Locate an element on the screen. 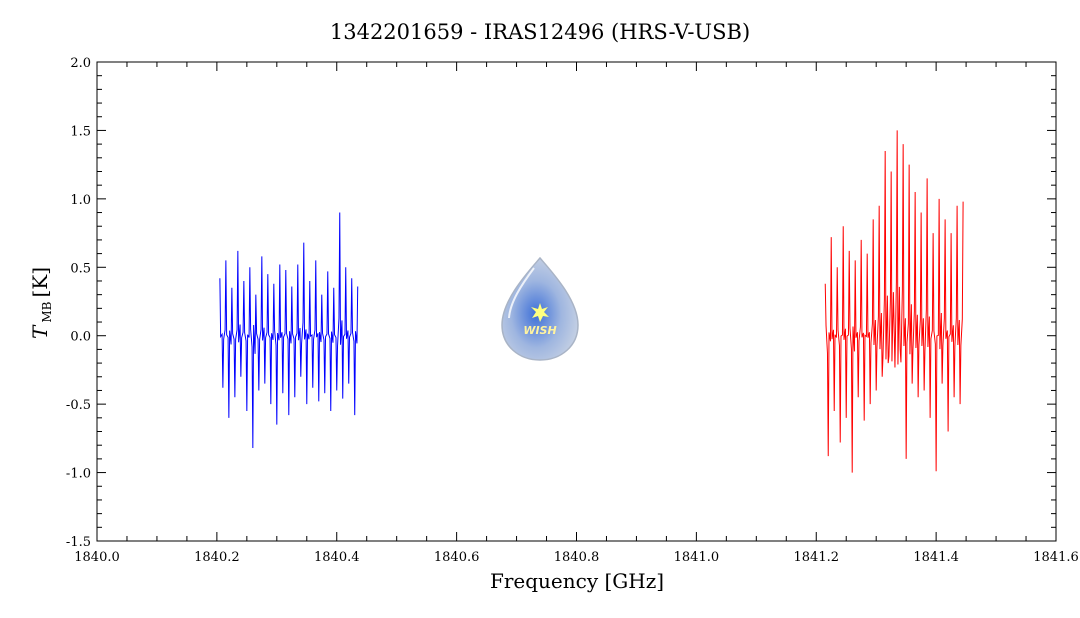 The width and height of the screenshot is (1080, 618). x-tick-label: 1840.2 is located at coordinates (217, 557).